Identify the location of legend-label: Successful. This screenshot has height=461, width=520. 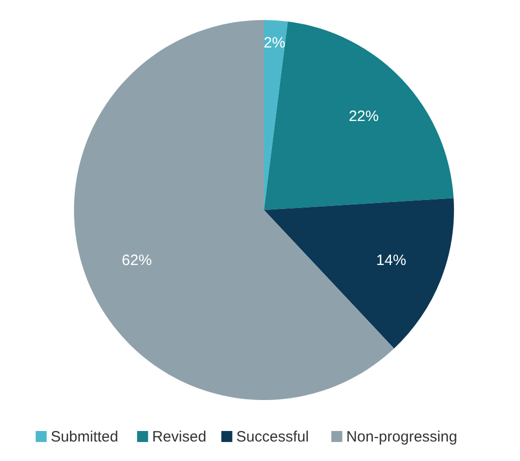
(272, 437).